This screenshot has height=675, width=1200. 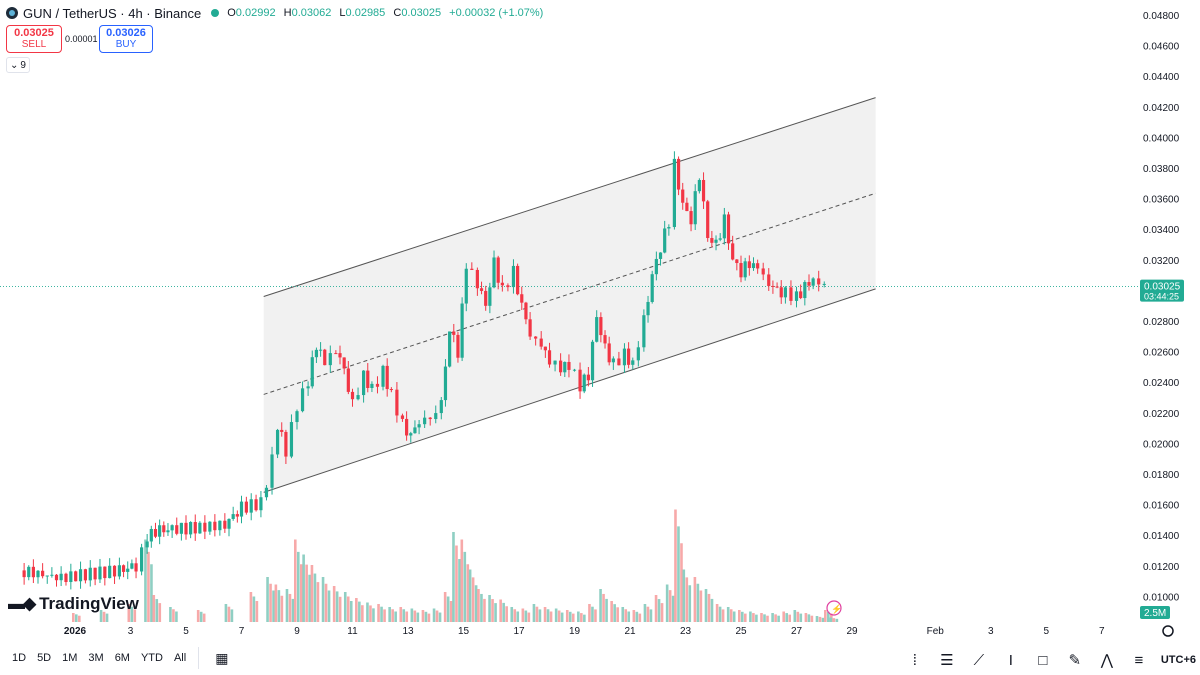 What do you see at coordinates (126, 44) in the screenshot?
I see `buy-label: BUY` at bounding box center [126, 44].